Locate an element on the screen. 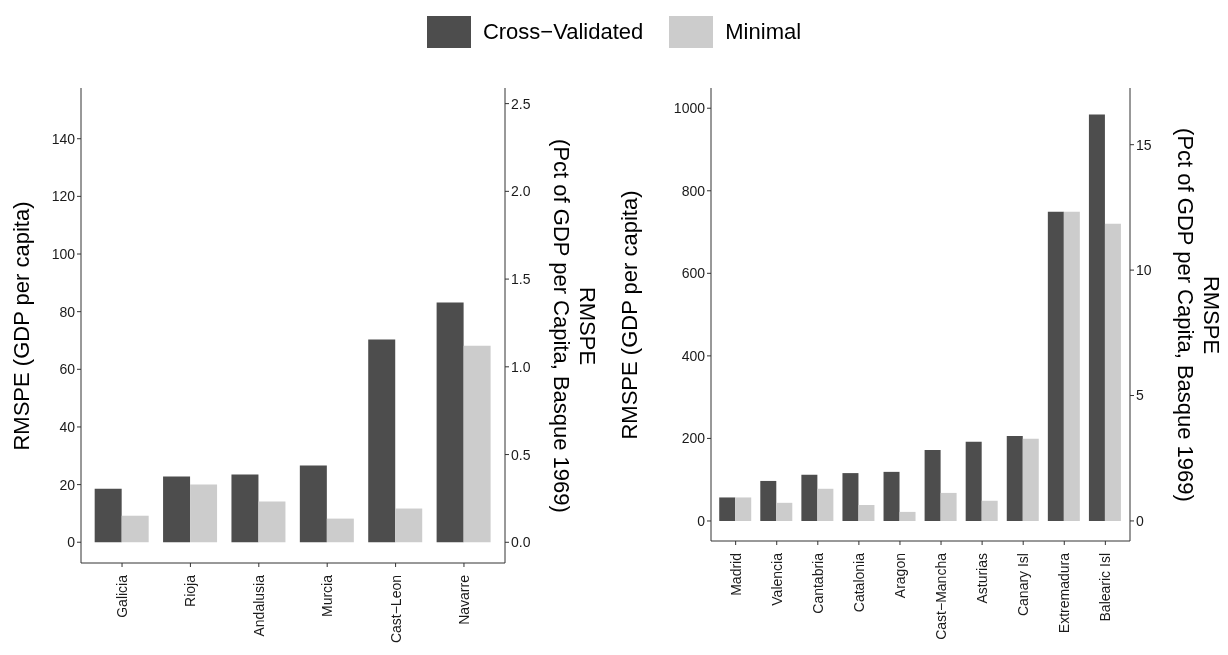 This screenshot has width=1228, height=655. x-tick-label: Catalonia is located at coordinates (858, 582).